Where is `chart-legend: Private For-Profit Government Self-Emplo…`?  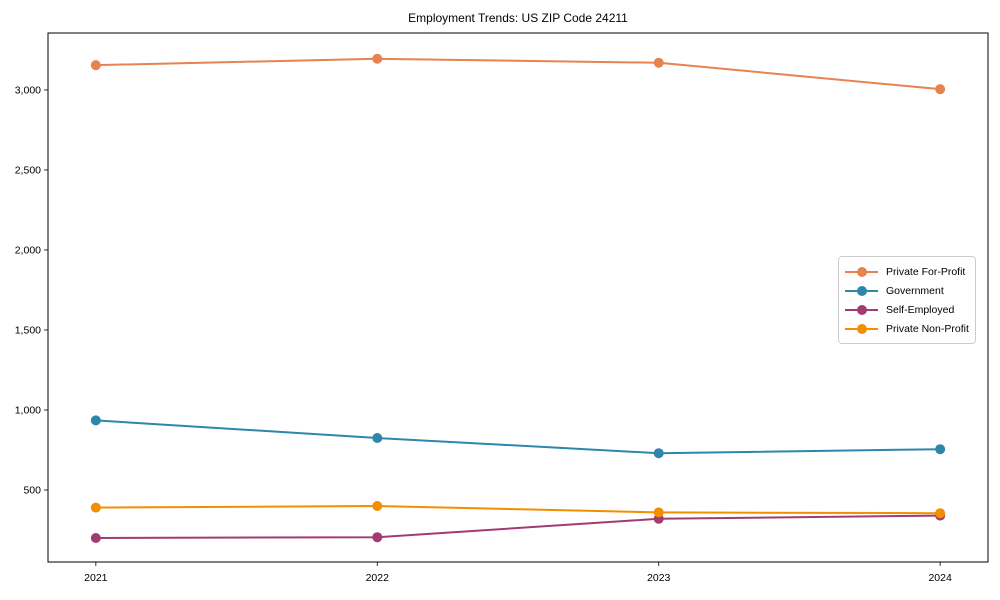 chart-legend: Private For-Profit Government Self-Emplo… is located at coordinates (907, 300).